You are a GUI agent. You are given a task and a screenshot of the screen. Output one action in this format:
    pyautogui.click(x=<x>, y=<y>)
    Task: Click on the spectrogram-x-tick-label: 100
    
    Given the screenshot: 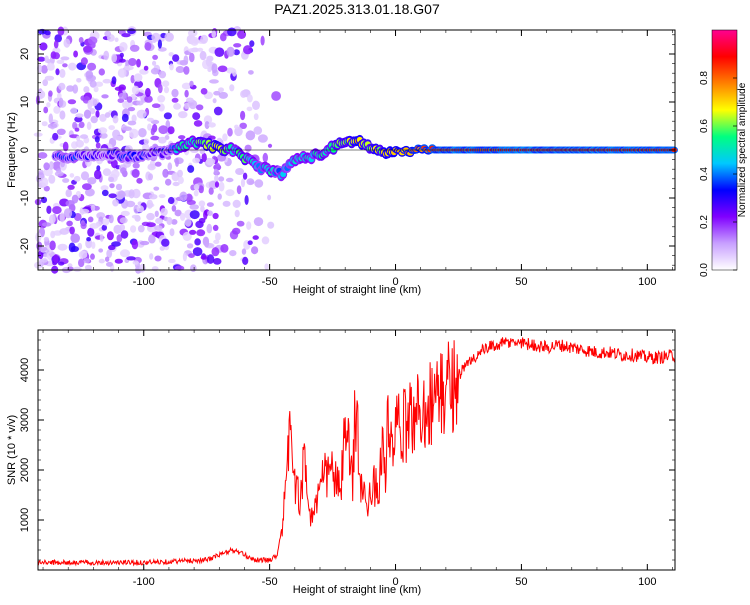 What is the action you would take?
    pyautogui.click(x=647, y=282)
    